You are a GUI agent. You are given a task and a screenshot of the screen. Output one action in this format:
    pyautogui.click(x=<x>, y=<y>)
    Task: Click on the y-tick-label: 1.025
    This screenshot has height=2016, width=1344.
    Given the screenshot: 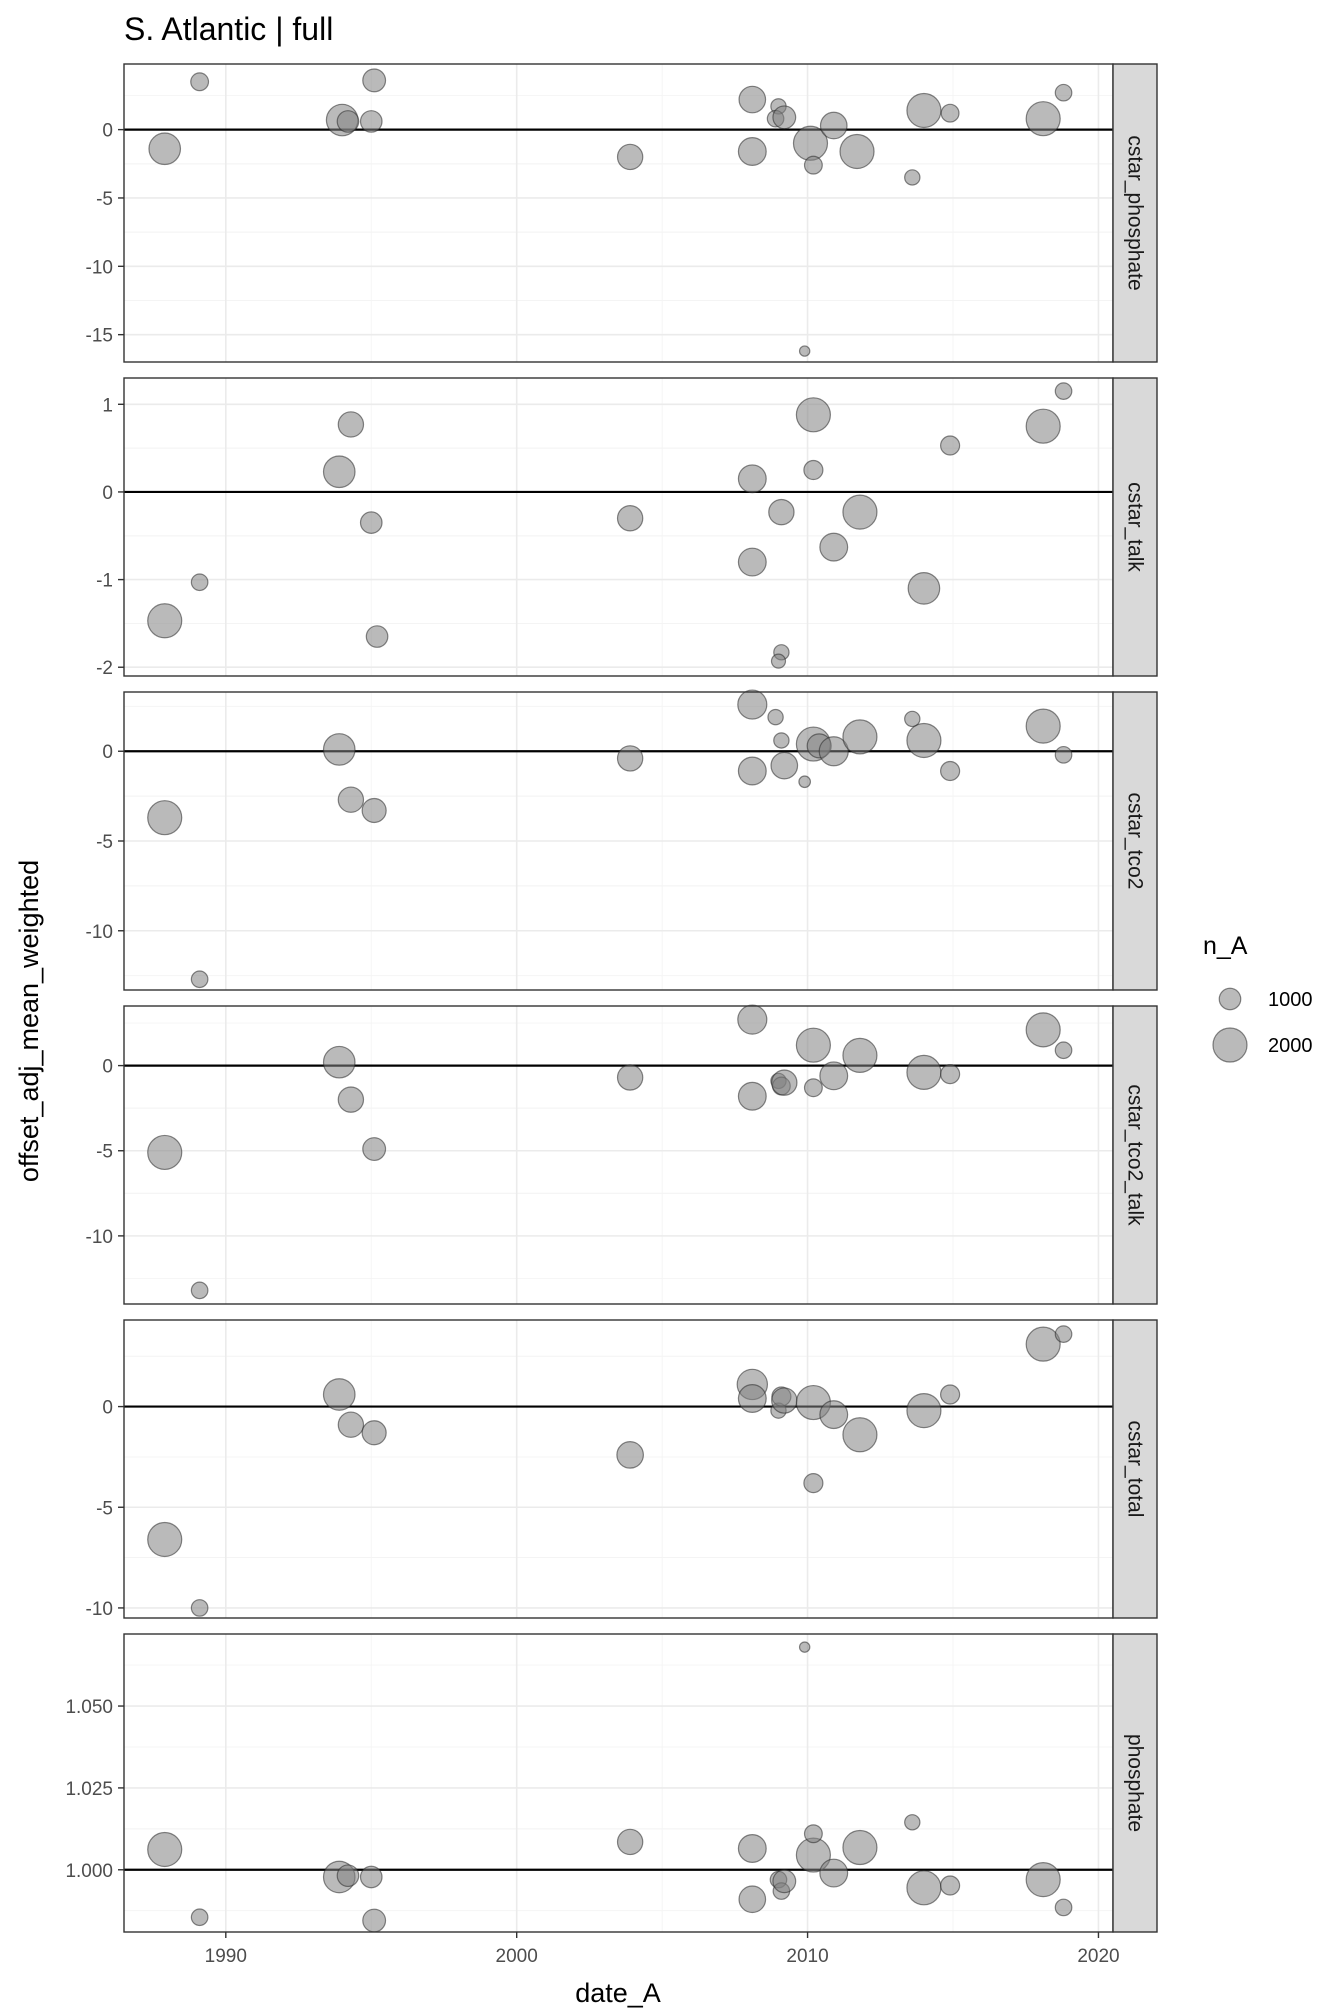 What is the action you would take?
    pyautogui.click(x=89, y=1789)
    